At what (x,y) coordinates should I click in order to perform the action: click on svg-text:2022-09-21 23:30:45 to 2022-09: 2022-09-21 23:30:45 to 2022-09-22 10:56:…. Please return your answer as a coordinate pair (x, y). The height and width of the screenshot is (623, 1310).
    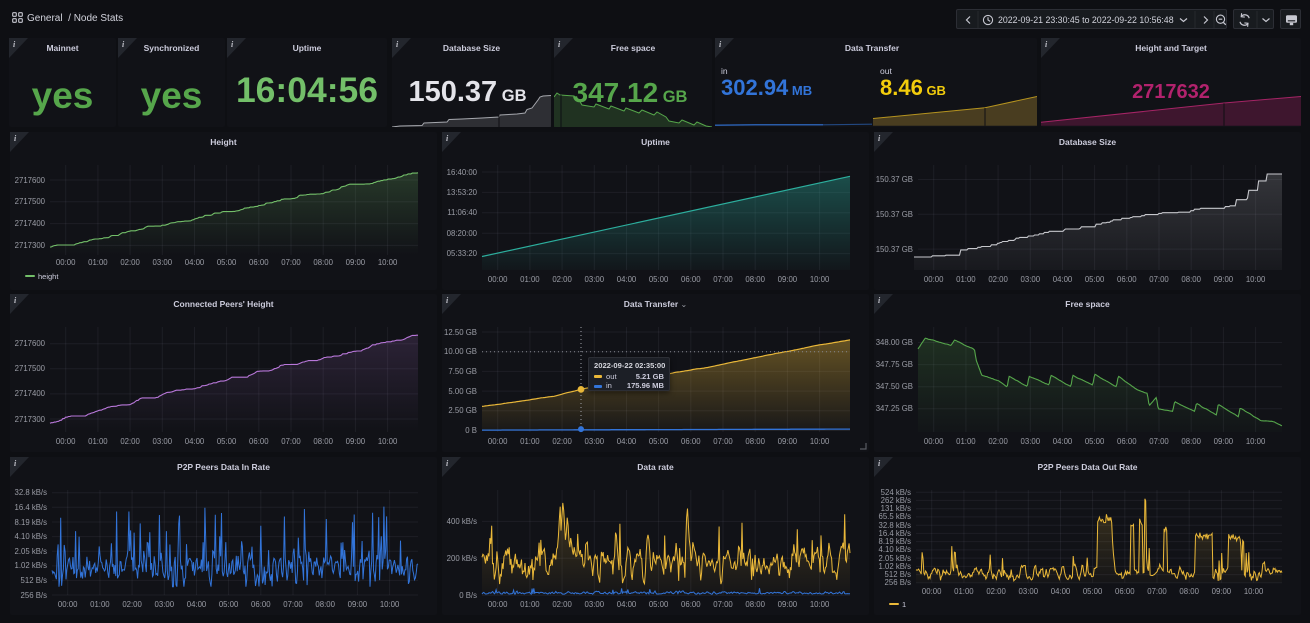
    Looking at the image, I should click on (1086, 20).